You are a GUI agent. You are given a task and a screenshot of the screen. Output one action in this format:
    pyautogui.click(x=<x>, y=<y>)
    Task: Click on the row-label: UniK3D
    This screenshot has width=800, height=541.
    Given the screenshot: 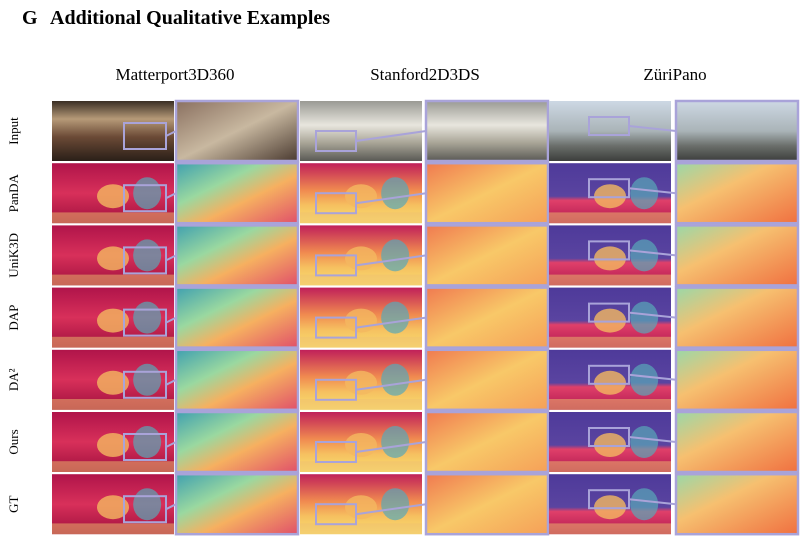 What is the action you would take?
    pyautogui.click(x=13, y=255)
    